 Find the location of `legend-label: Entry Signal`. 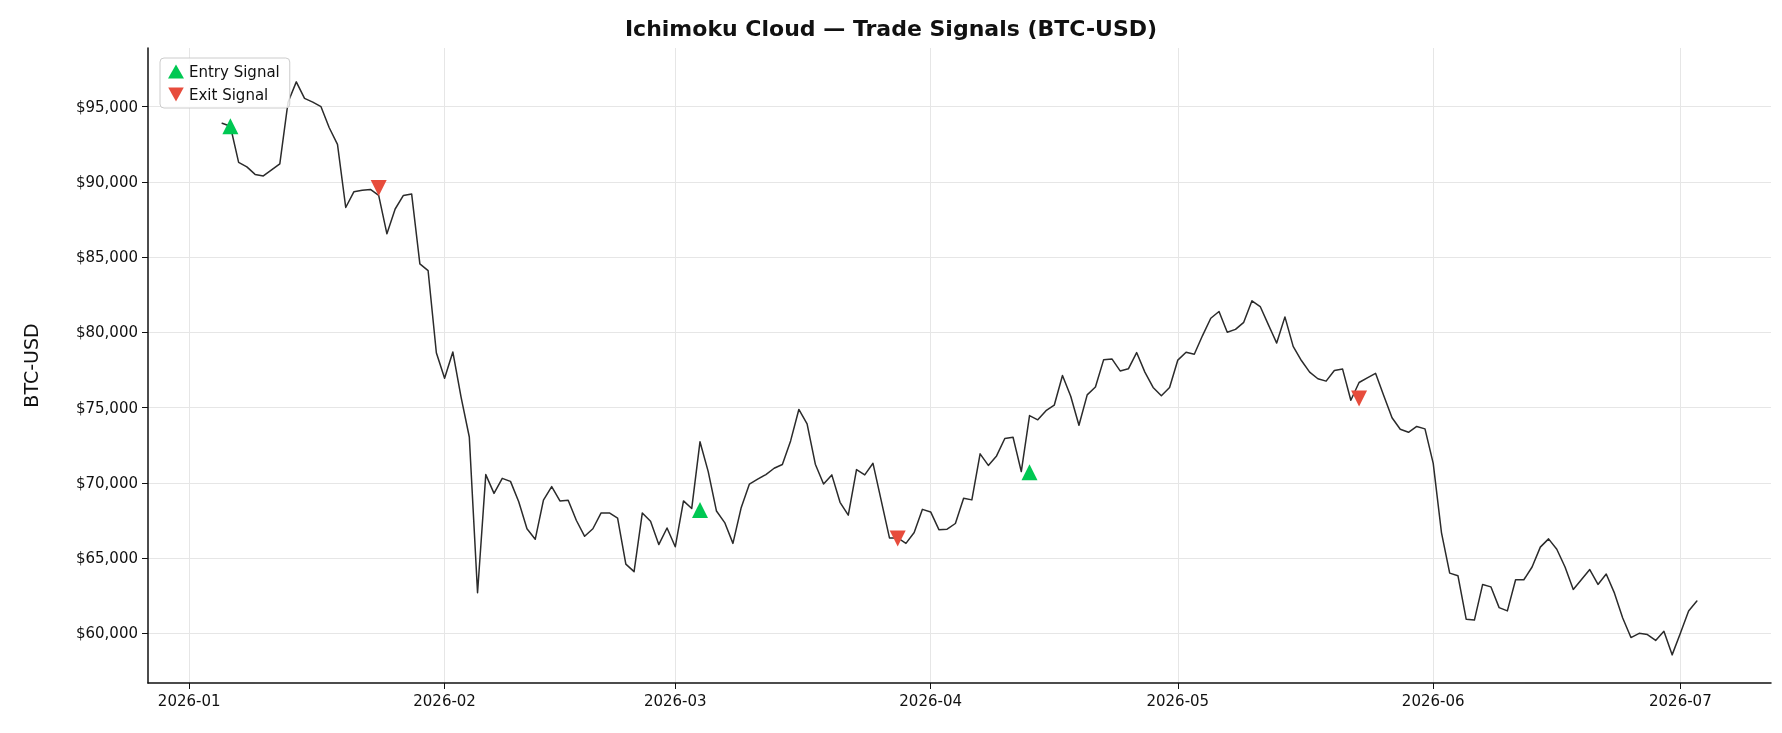

legend-label: Entry Signal is located at coordinates (234, 71).